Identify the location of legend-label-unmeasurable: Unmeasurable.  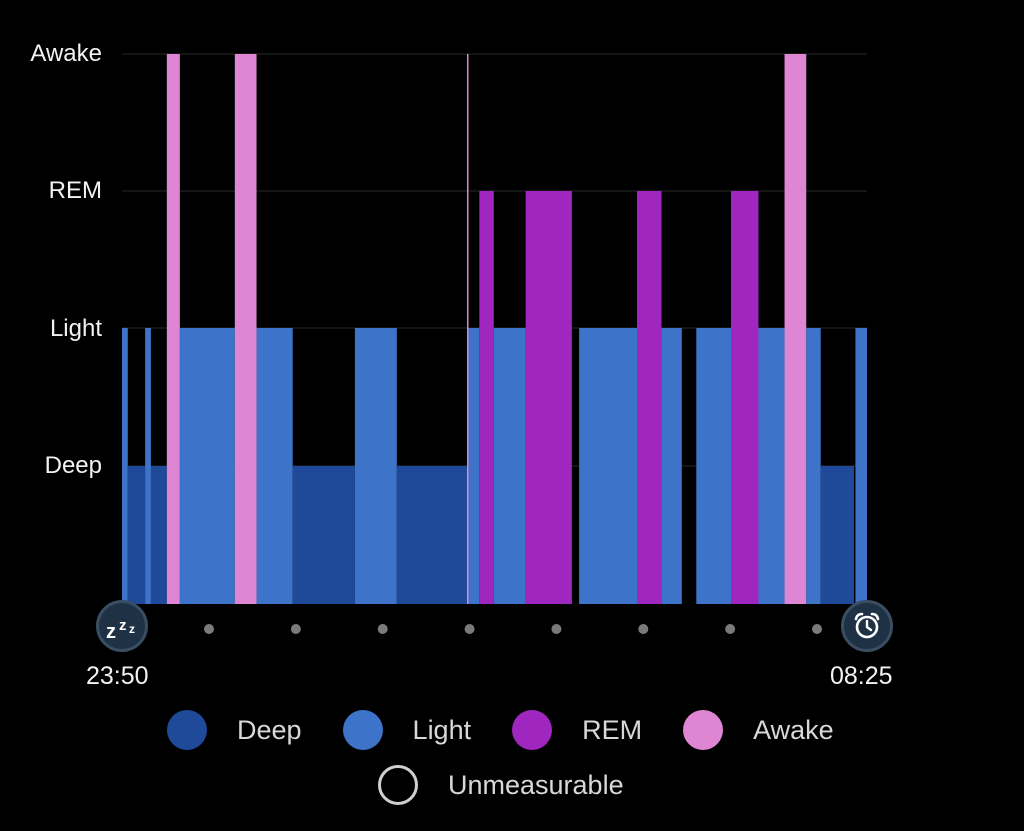
(536, 784).